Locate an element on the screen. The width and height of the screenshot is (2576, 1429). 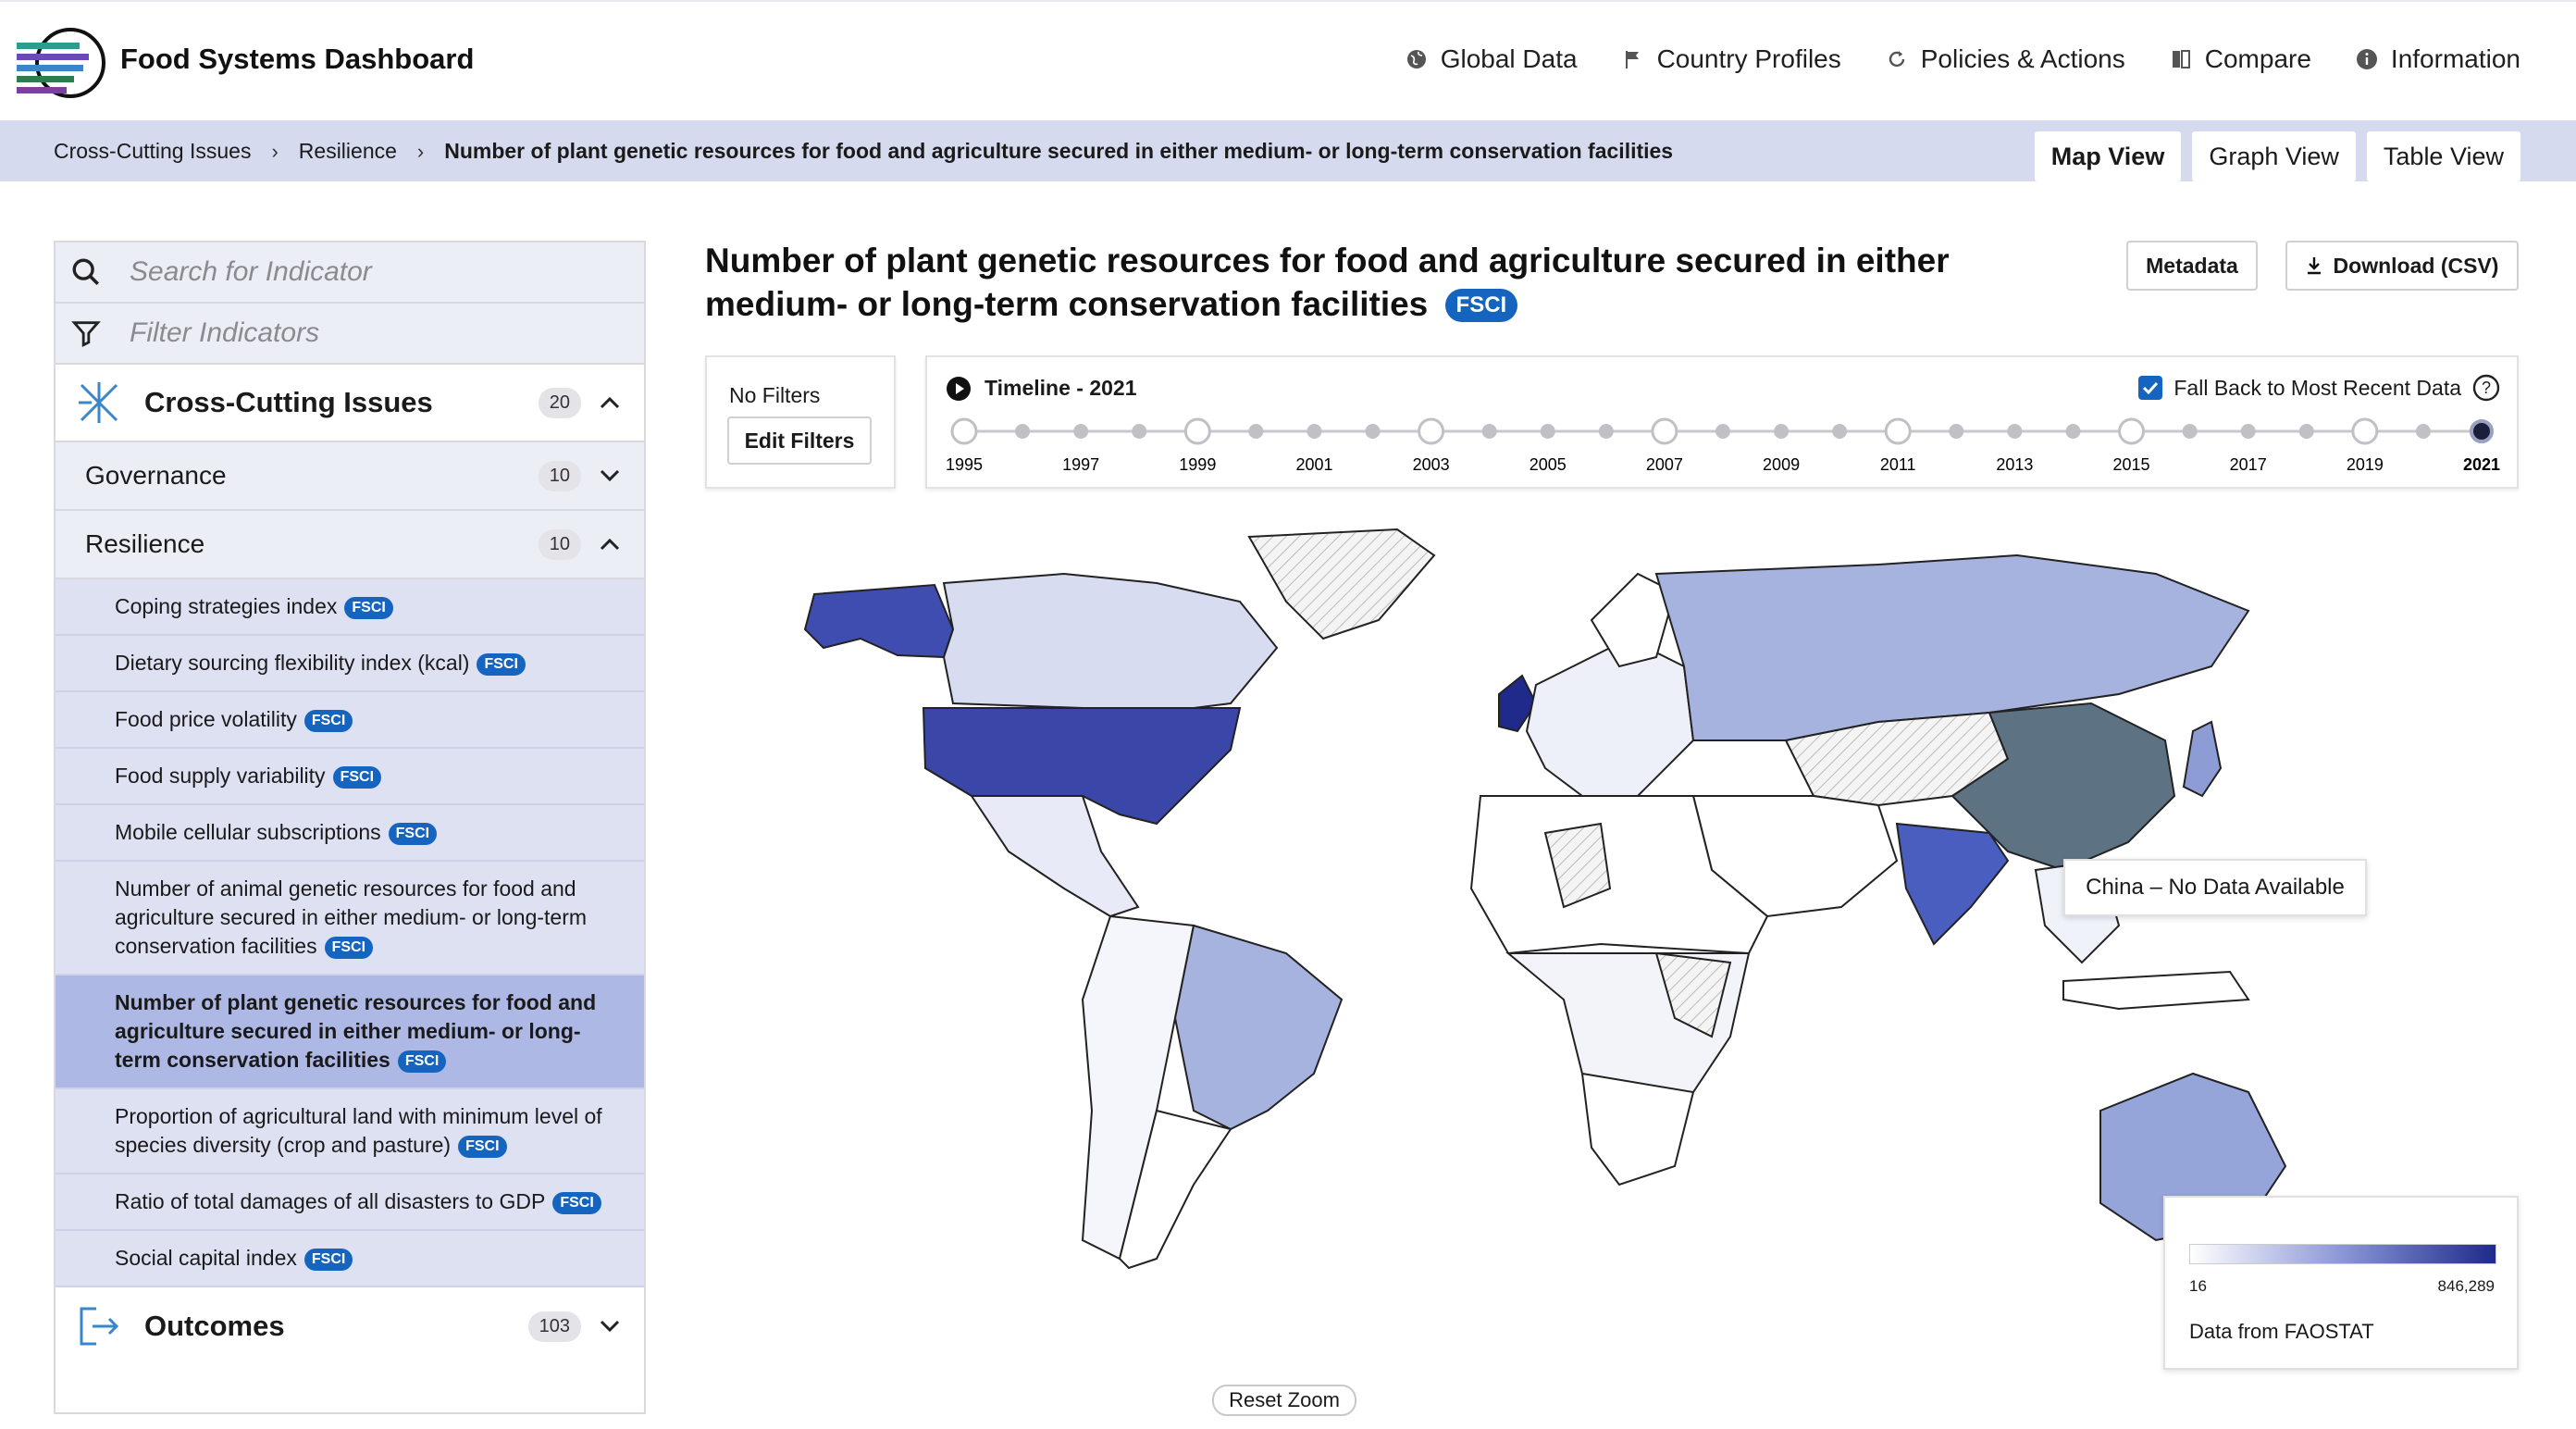
category-cross-cutting: Cross-Cutting Issues 20 is located at coordinates (350, 403).